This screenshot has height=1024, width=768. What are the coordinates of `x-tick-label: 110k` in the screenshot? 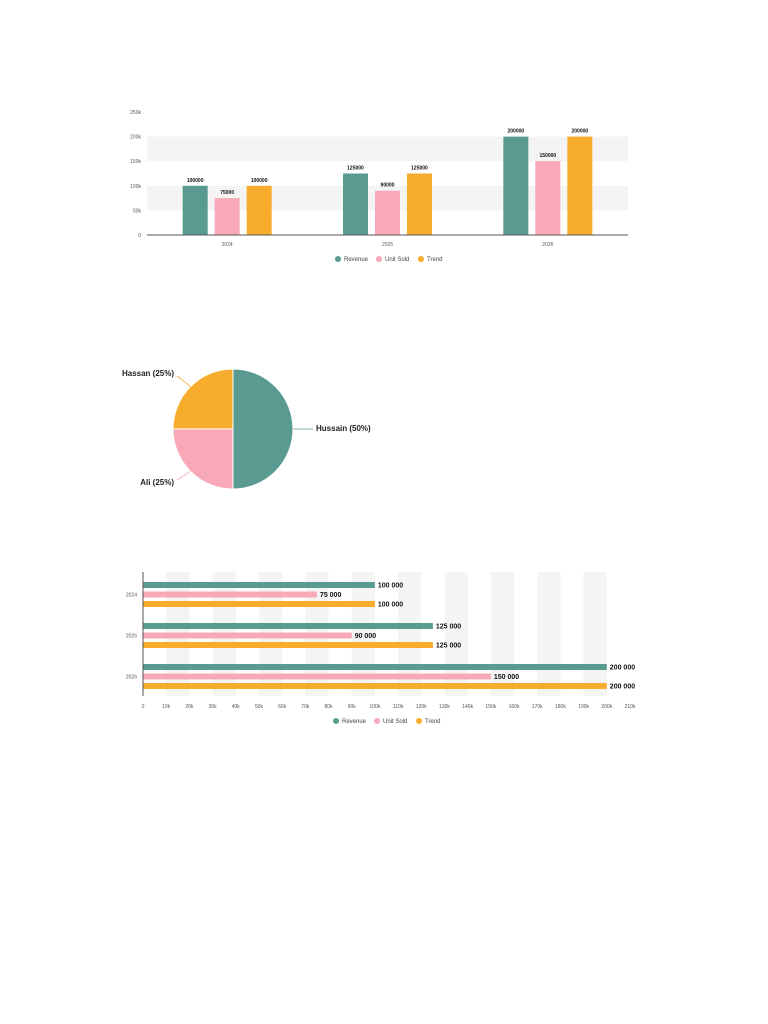 It's located at (398, 707).